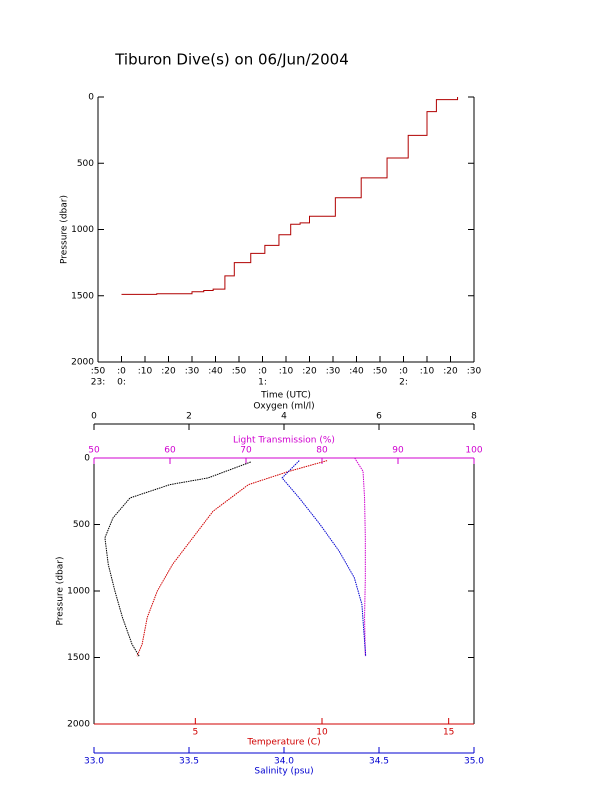 Image resolution: width=612 pixels, height=785 pixels. Describe the element at coordinates (284, 441) in the screenshot. I see `x-axis-label: Light Transmission (%)` at that location.